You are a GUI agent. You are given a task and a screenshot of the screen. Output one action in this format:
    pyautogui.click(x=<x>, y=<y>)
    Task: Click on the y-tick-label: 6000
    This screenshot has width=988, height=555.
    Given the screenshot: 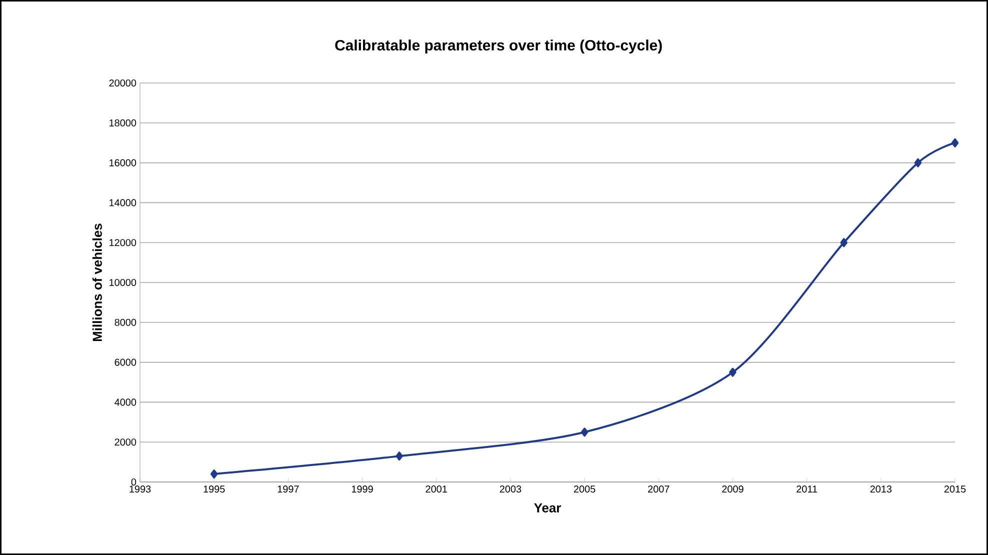 What is the action you would take?
    pyautogui.click(x=125, y=362)
    